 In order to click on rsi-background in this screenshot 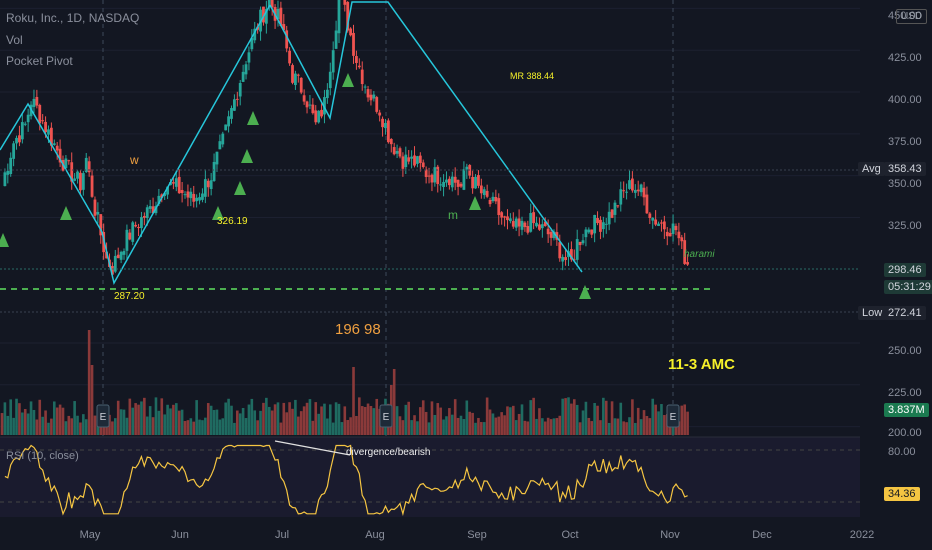, I will do `click(430, 477)`.